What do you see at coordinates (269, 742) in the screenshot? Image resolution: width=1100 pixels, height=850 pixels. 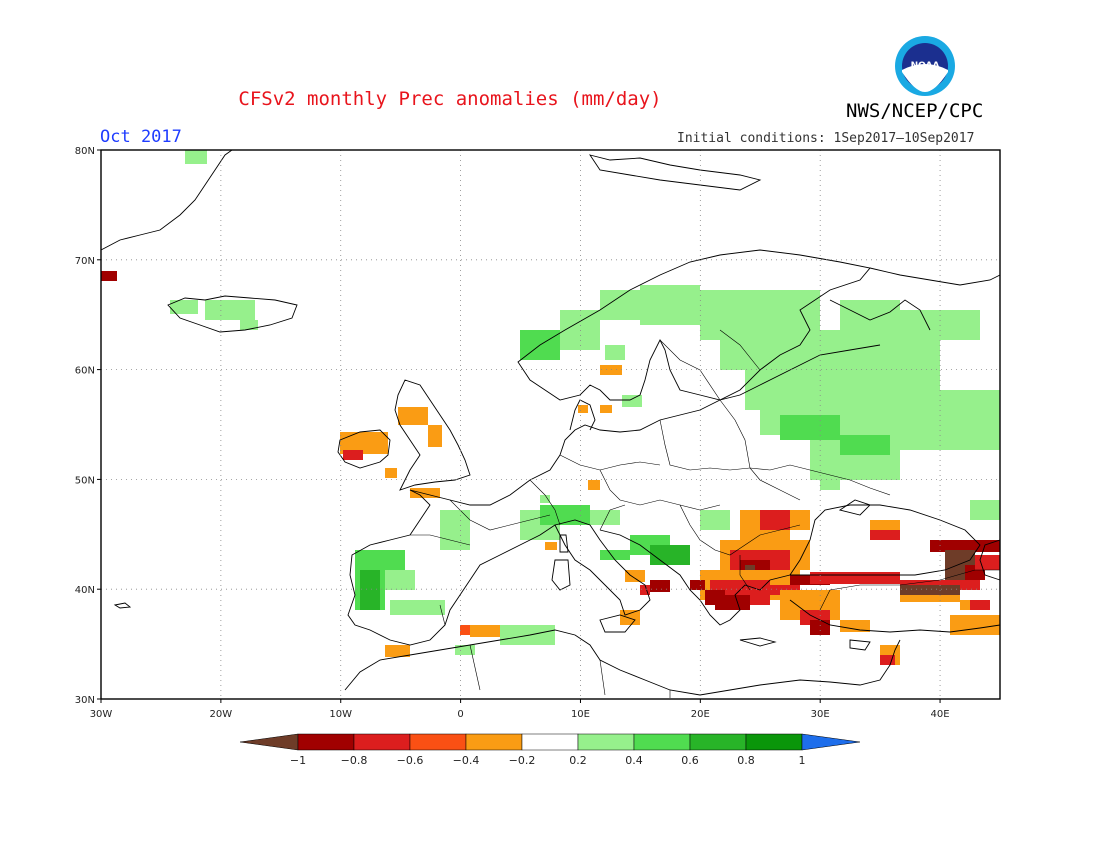 I see `colorbar-arrow-left` at bounding box center [269, 742].